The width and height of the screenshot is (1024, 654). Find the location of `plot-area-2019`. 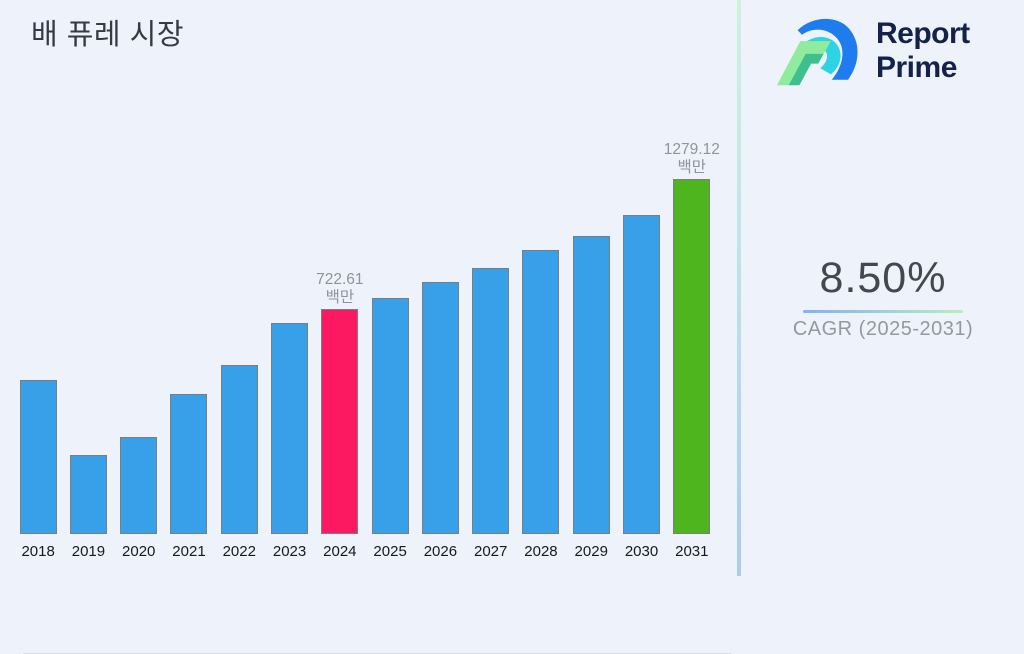

plot-area-2019 is located at coordinates (88, 327).